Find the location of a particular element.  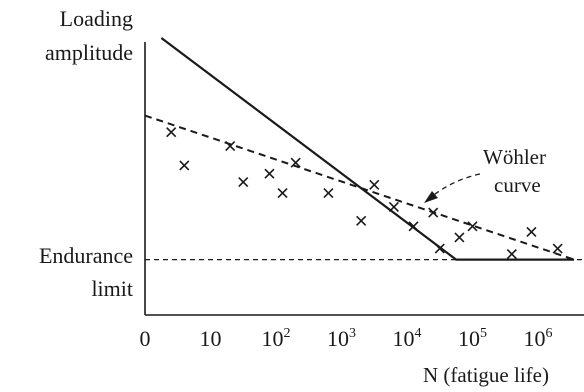

x-tick-label: 10³ is located at coordinates (341, 338).